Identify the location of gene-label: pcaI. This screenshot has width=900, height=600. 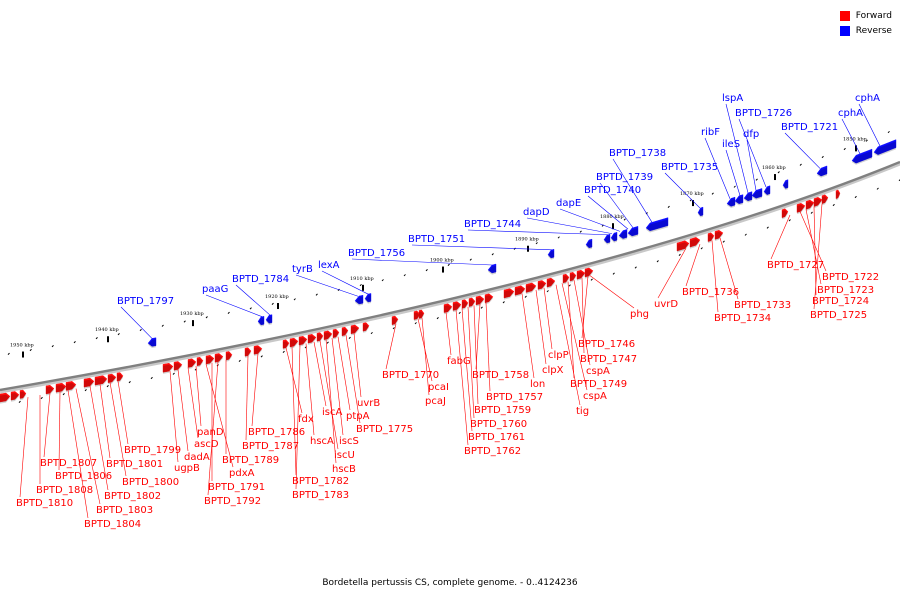
(438, 387).